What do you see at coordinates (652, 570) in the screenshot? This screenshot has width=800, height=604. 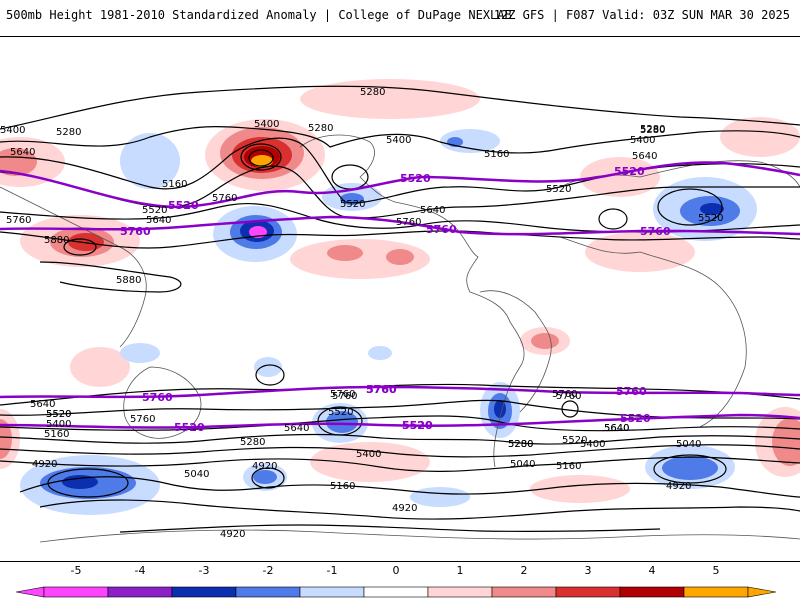 I see `colorbar-tick-label: 4` at bounding box center [652, 570].